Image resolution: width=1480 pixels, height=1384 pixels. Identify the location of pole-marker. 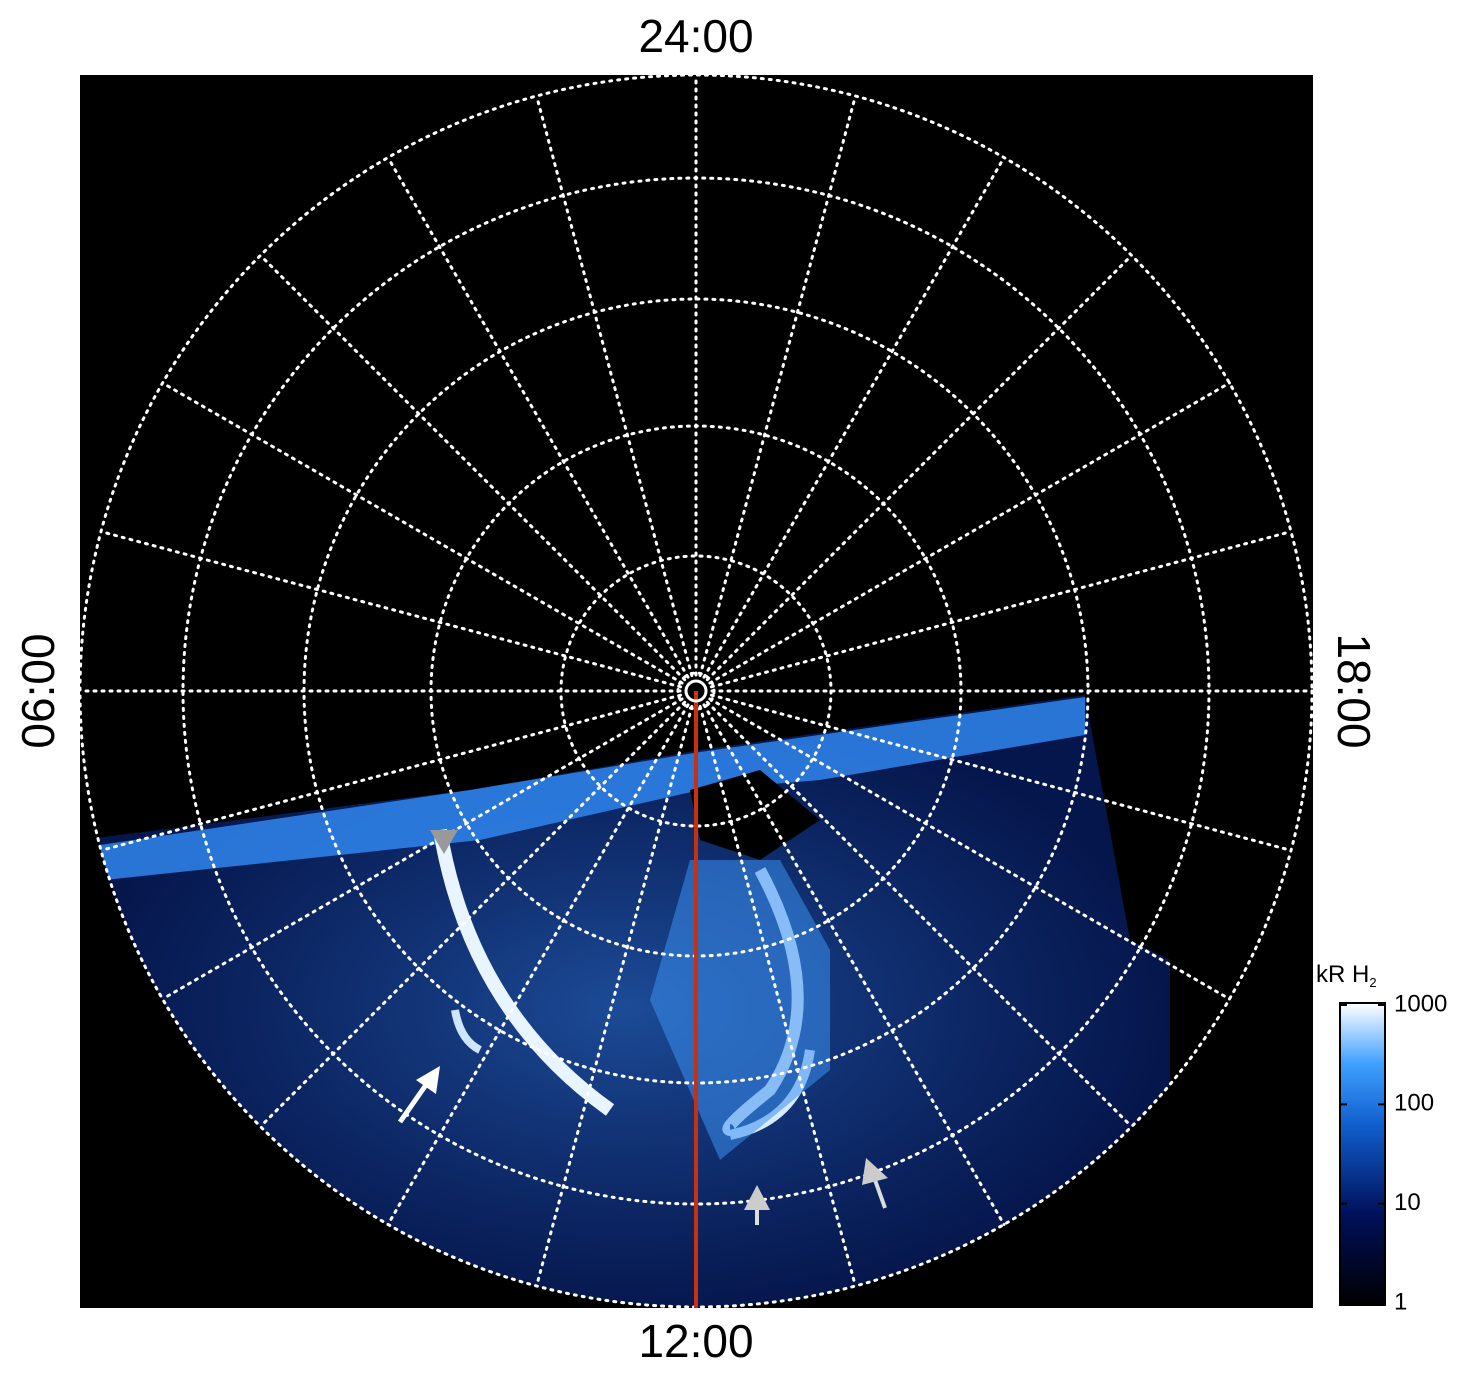
(696, 691).